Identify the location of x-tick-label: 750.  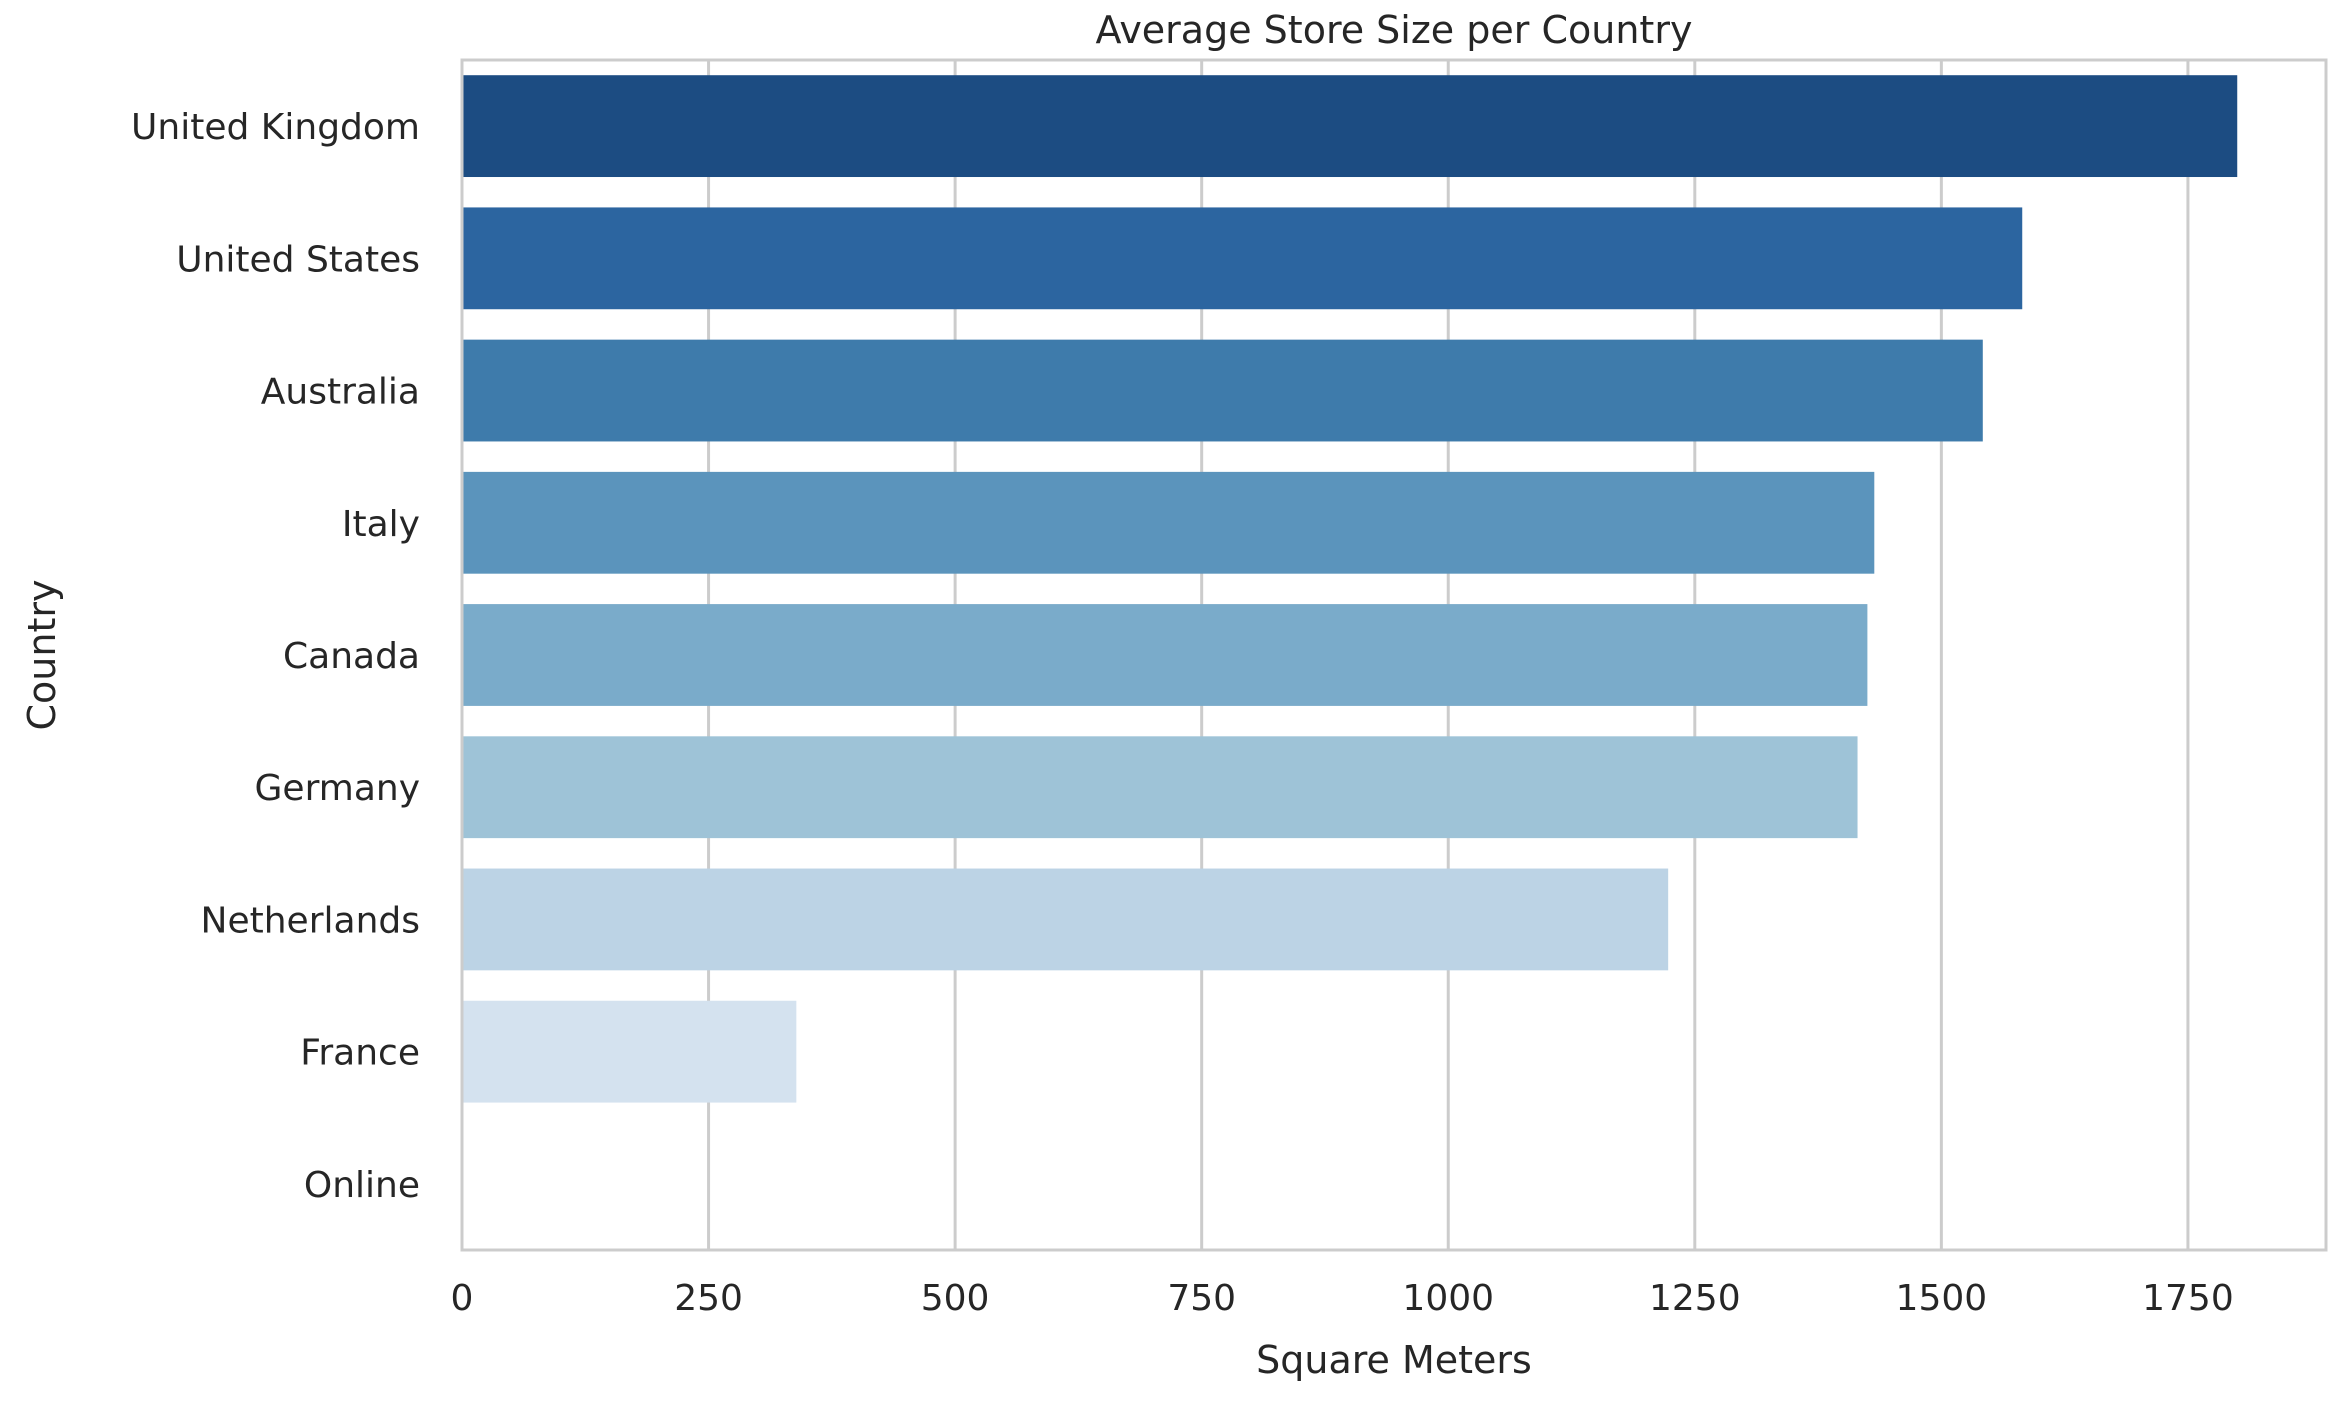
(1201, 1298).